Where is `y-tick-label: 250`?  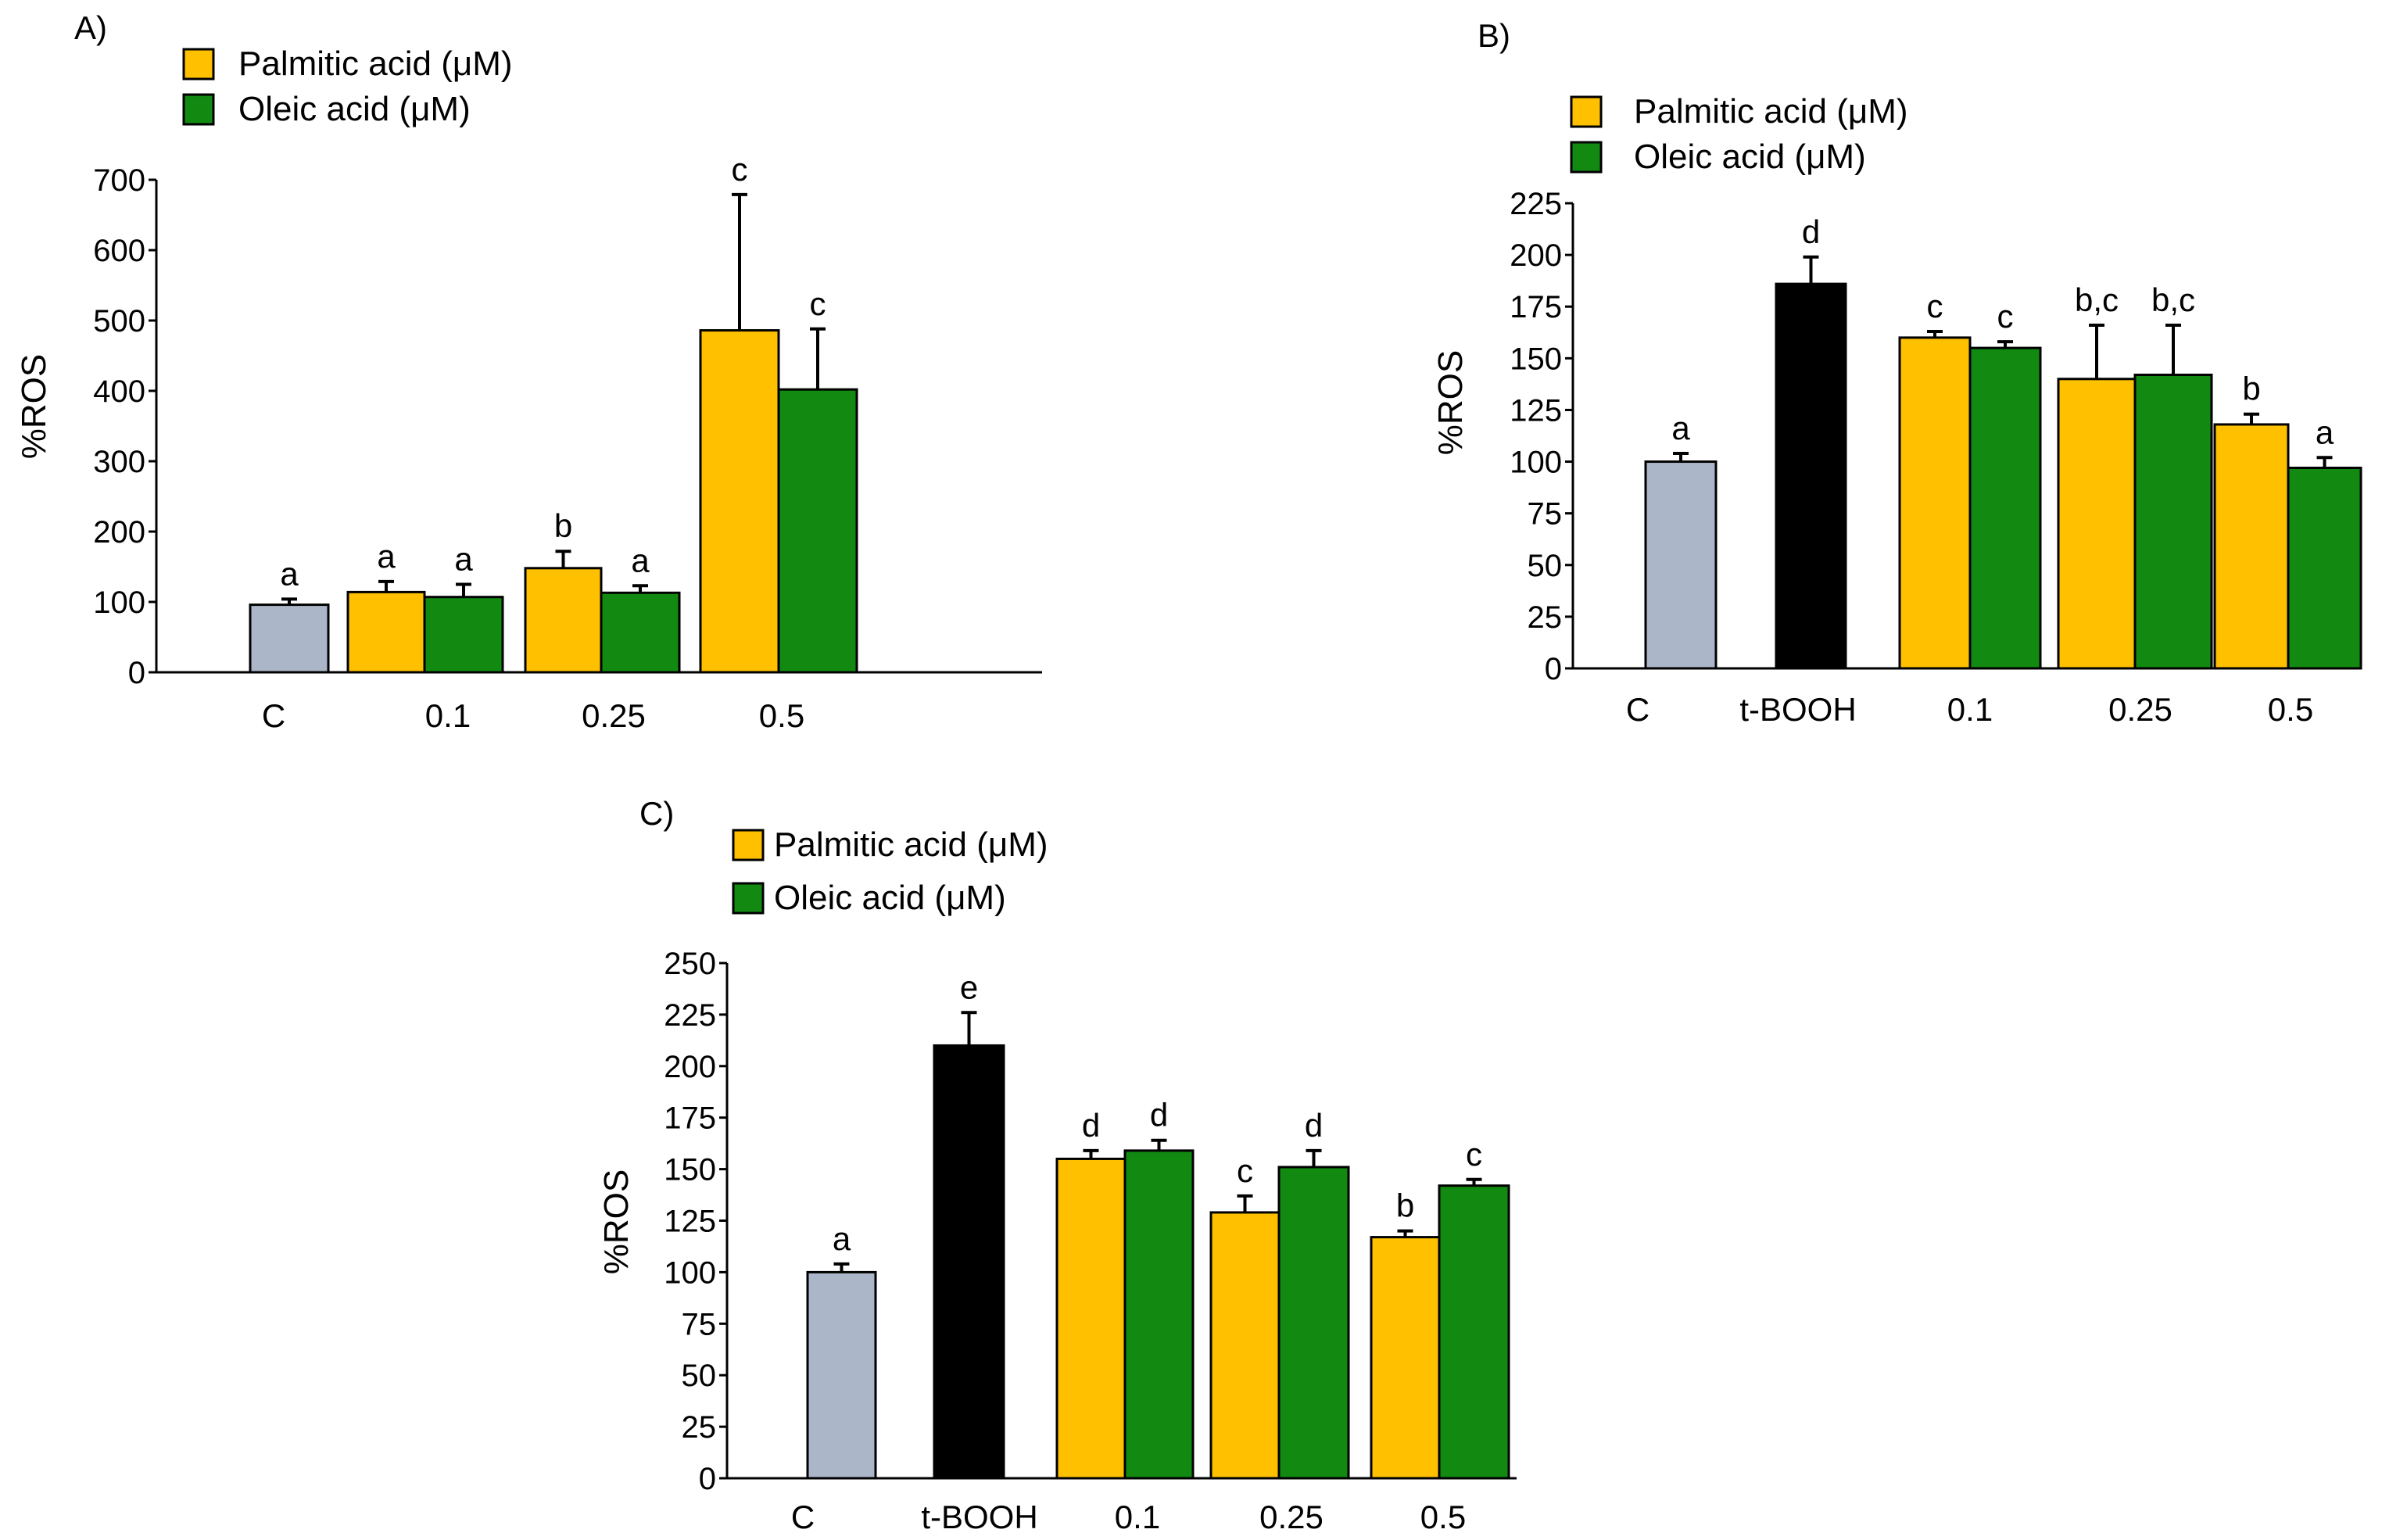
y-tick-label: 250 is located at coordinates (690, 964).